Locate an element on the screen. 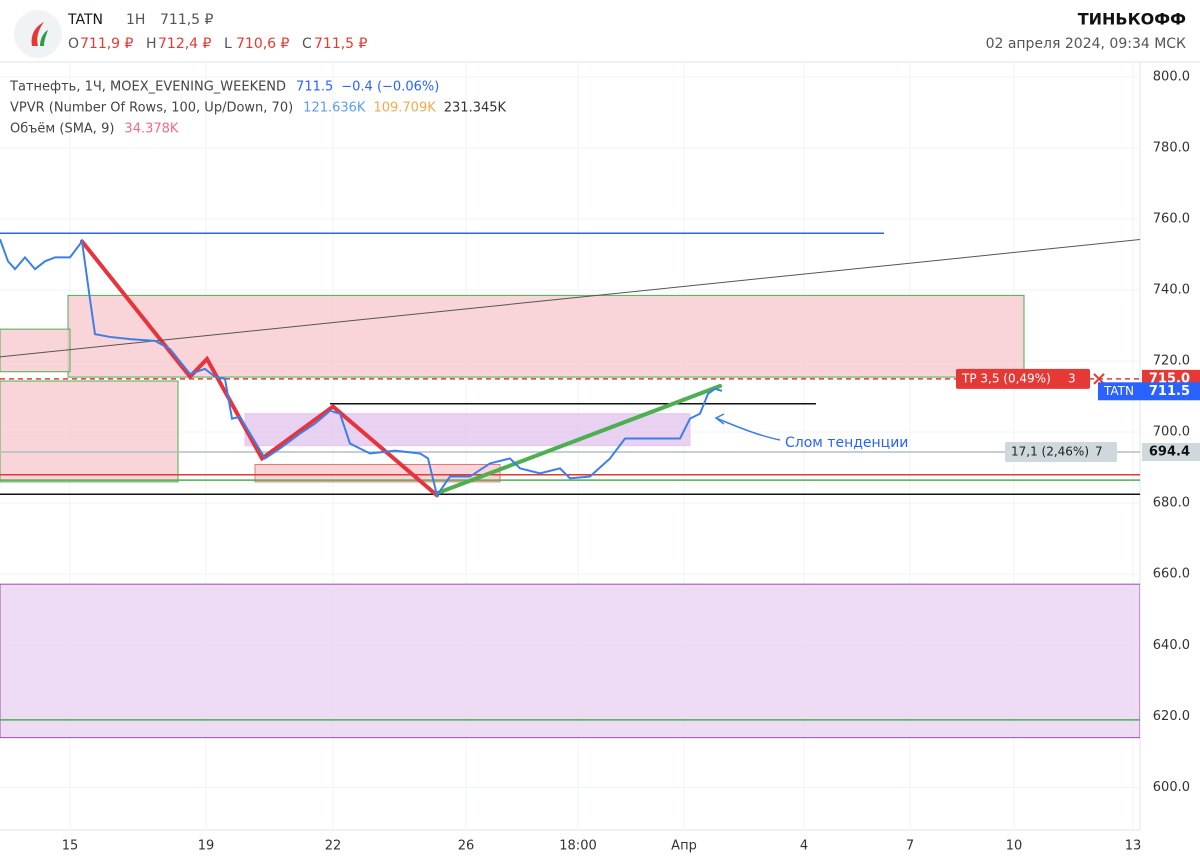  legend-value: 711.5 is located at coordinates (314, 87).